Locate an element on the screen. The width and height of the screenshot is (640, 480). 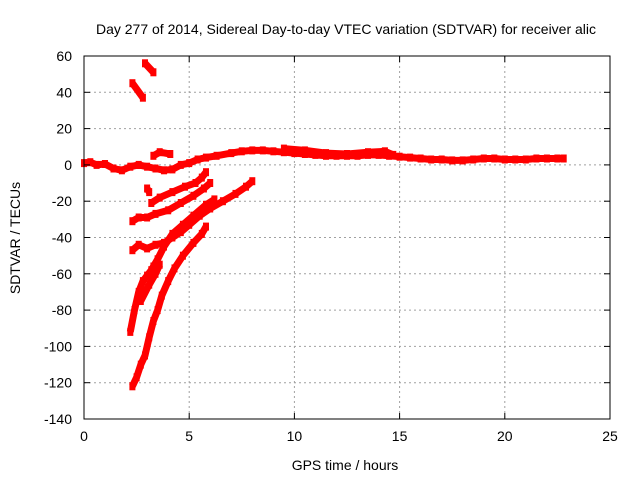
x-tick-label: 0 is located at coordinates (84, 436).